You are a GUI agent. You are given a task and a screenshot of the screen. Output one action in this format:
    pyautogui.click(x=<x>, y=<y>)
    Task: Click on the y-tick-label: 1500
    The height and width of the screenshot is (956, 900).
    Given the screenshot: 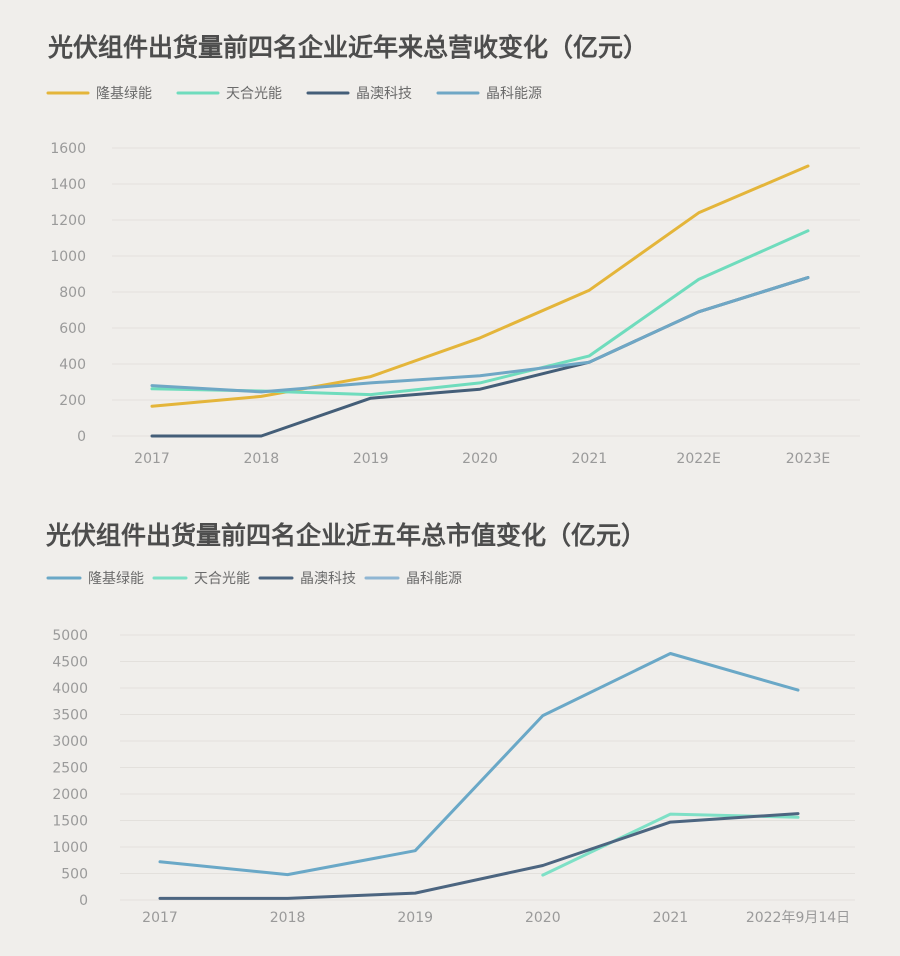 What is the action you would take?
    pyautogui.click(x=70, y=822)
    